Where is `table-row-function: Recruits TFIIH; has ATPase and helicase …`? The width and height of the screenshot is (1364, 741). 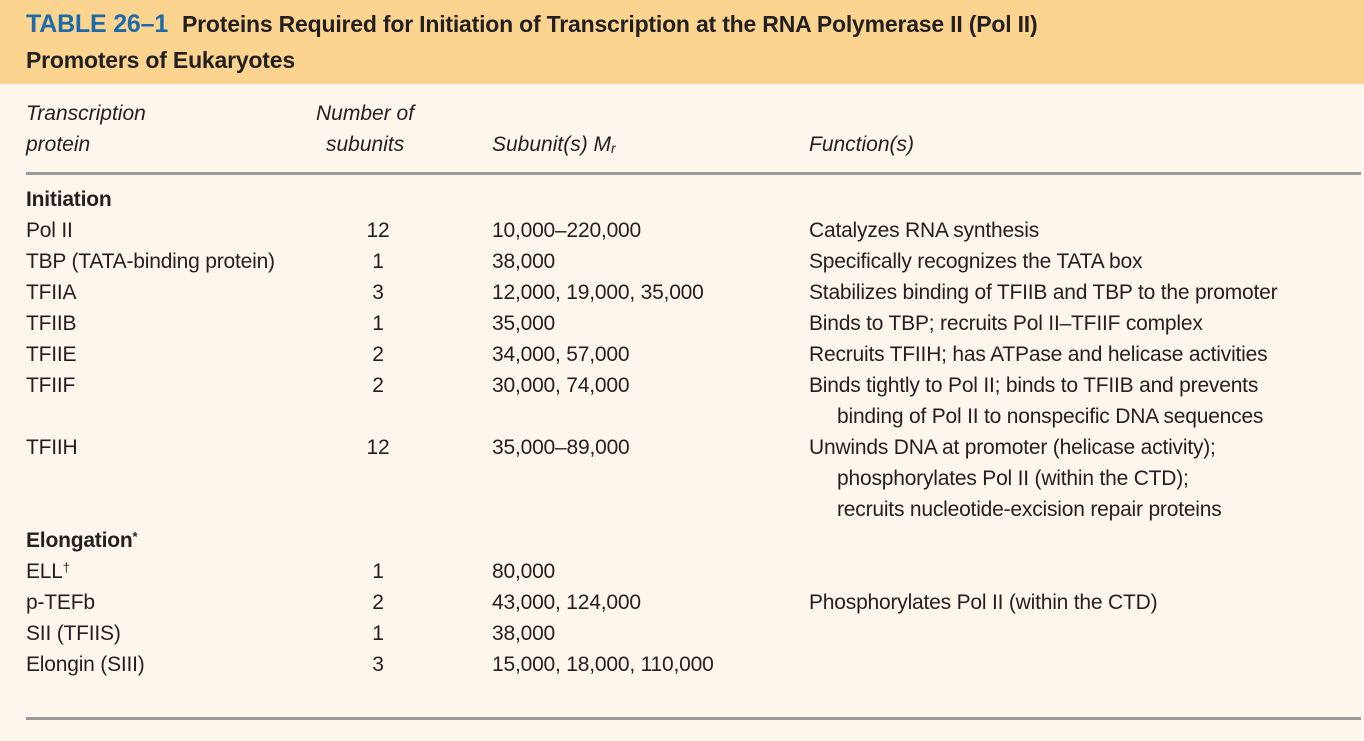 table-row-function: Recruits TFIIH; has ATPase and helicase … is located at coordinates (1038, 354).